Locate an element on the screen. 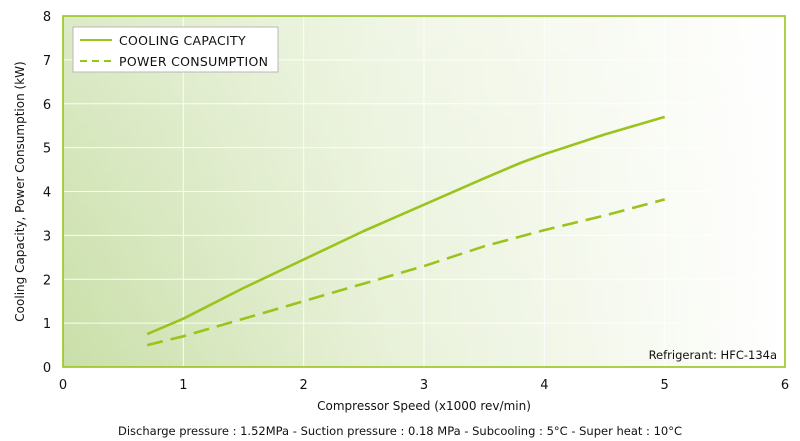 This screenshot has width=800, height=441. legend: COOLING CAPACITY POWER CONSUMPTION is located at coordinates (175, 49).